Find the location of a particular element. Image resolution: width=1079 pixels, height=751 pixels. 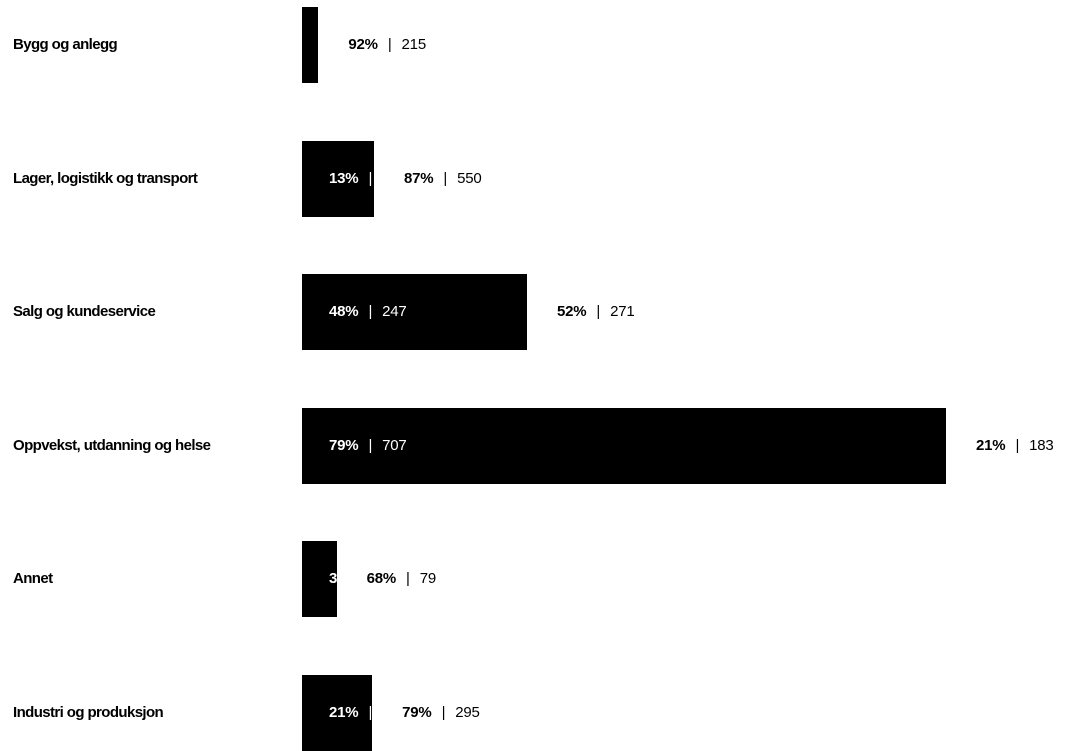

remainder-data-label: 87% | 550 is located at coordinates (443, 179).